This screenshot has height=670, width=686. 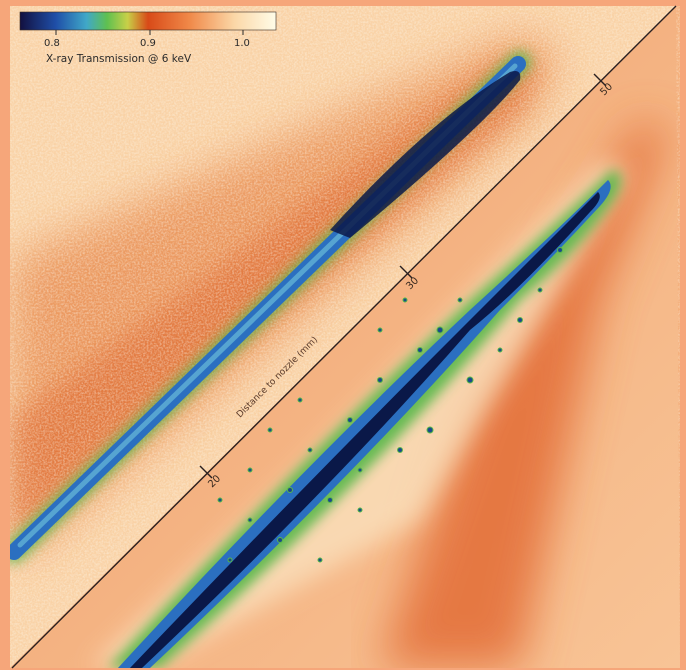 I want to click on colorbar-tick-0.8: 0.8, so click(x=52, y=43).